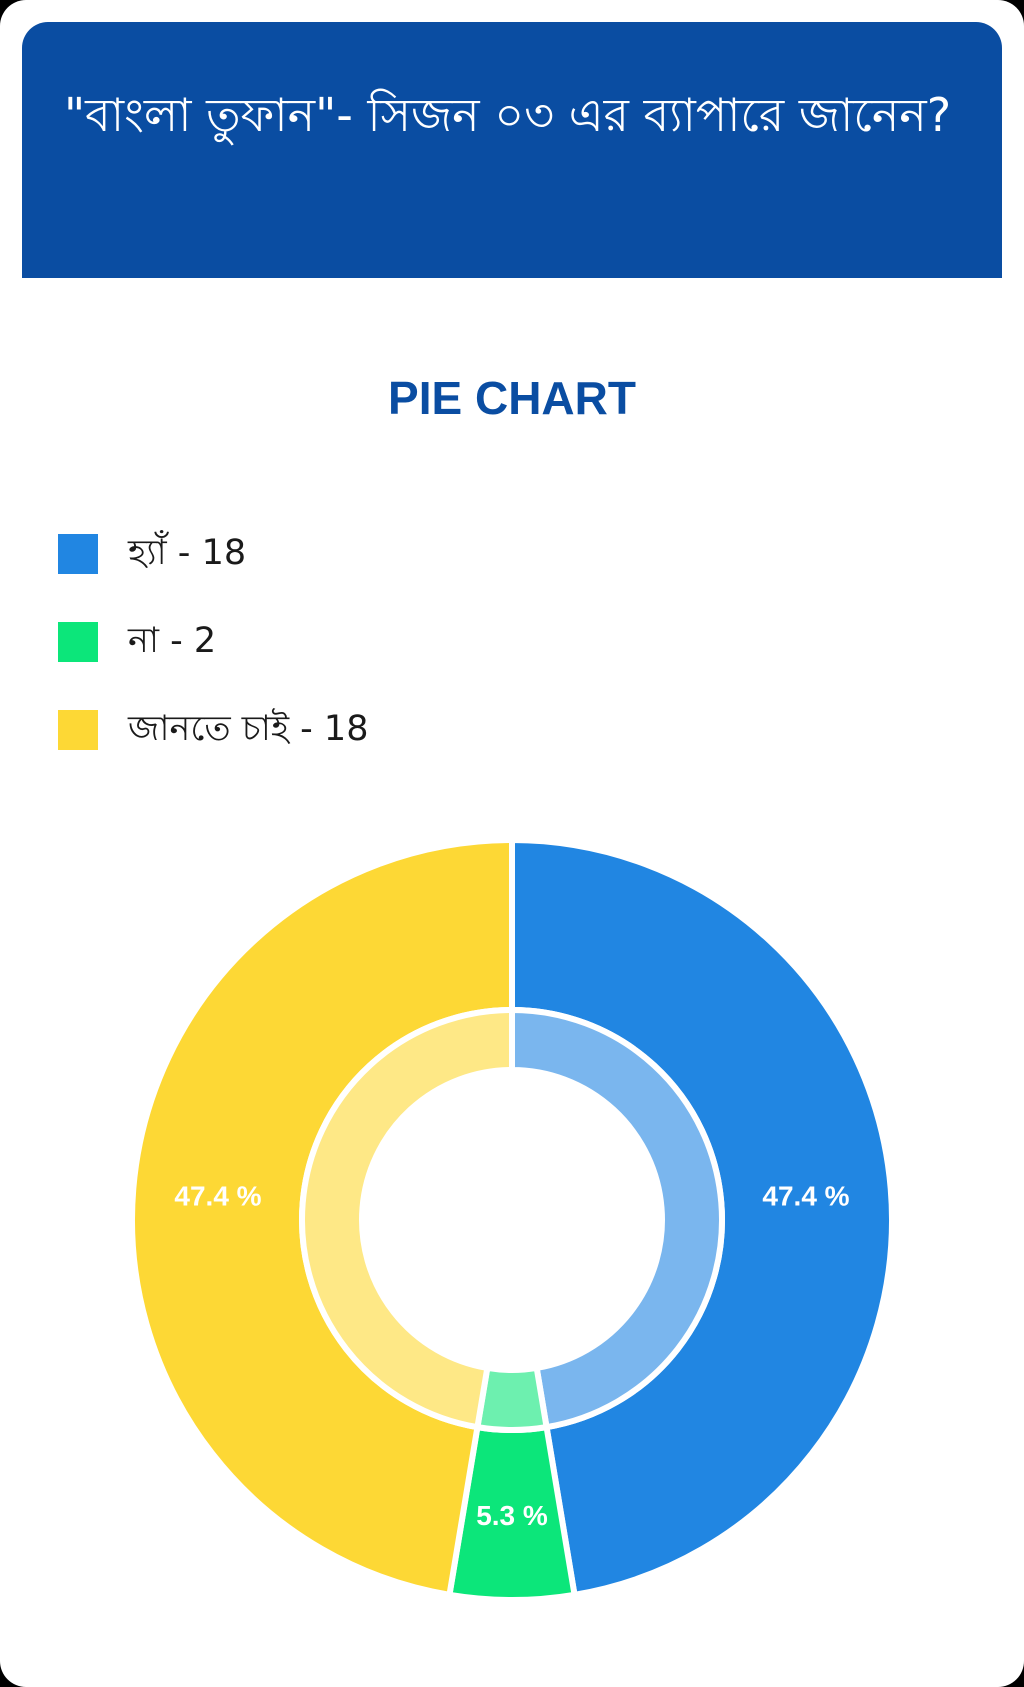 This screenshot has height=1687, width=1024. What do you see at coordinates (172, 641) in the screenshot?
I see `legend-label-no: না - 2` at bounding box center [172, 641].